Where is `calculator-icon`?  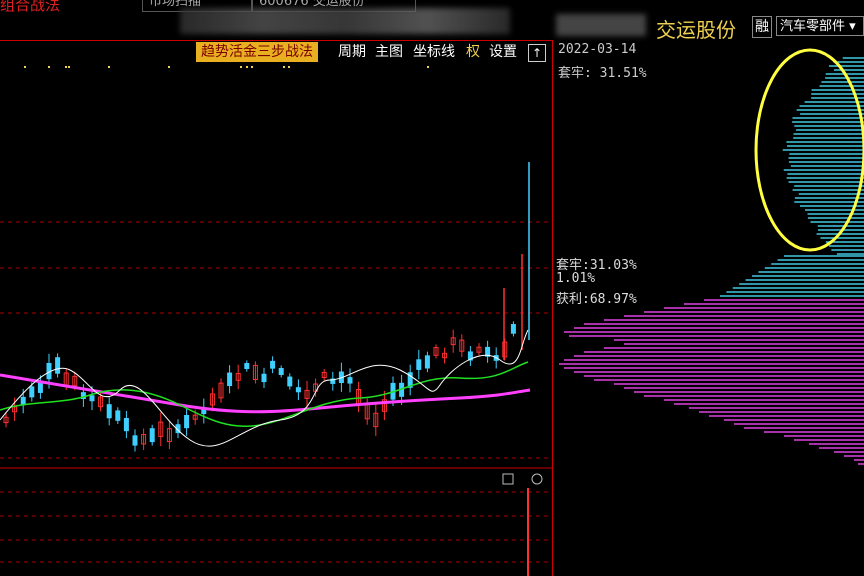
calculator-icon is located at coordinates (508, 479).